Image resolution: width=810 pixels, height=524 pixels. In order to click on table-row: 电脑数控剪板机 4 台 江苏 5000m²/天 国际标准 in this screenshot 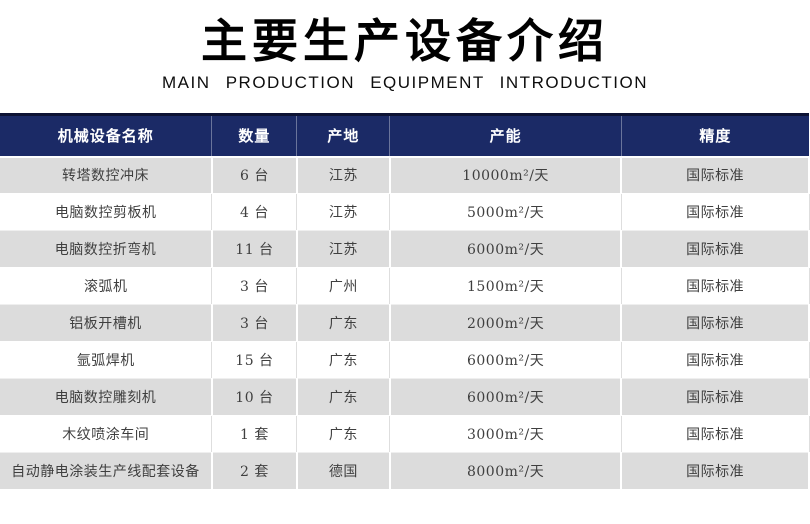, I will do `click(405, 212)`.